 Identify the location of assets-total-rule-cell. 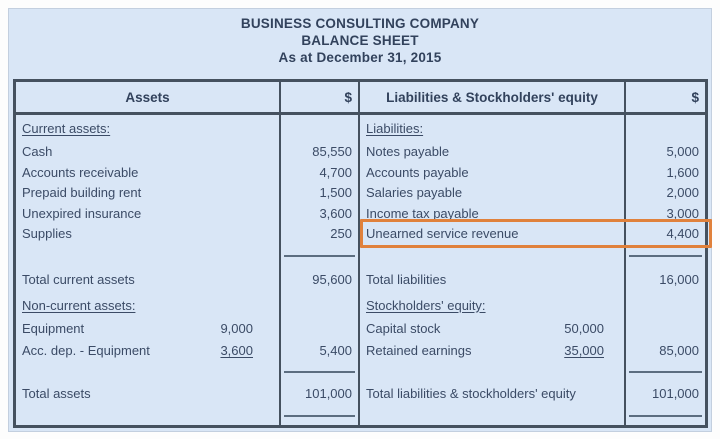
(320, 372).